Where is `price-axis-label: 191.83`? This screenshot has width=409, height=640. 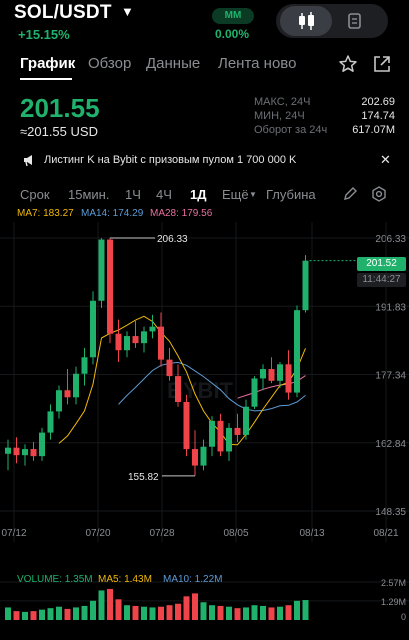
price-axis-label: 191.83 is located at coordinates (390, 307).